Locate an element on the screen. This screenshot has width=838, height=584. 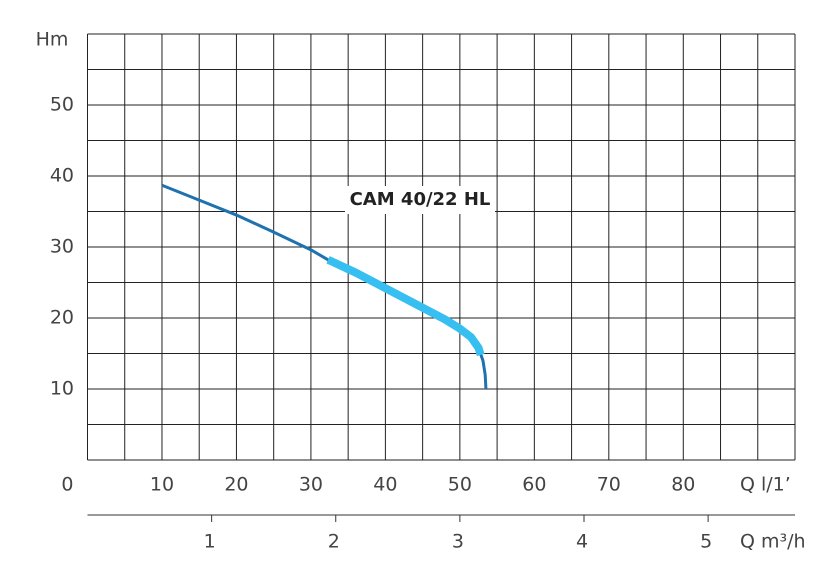
y-tick-label: 50 is located at coordinates (62, 105).